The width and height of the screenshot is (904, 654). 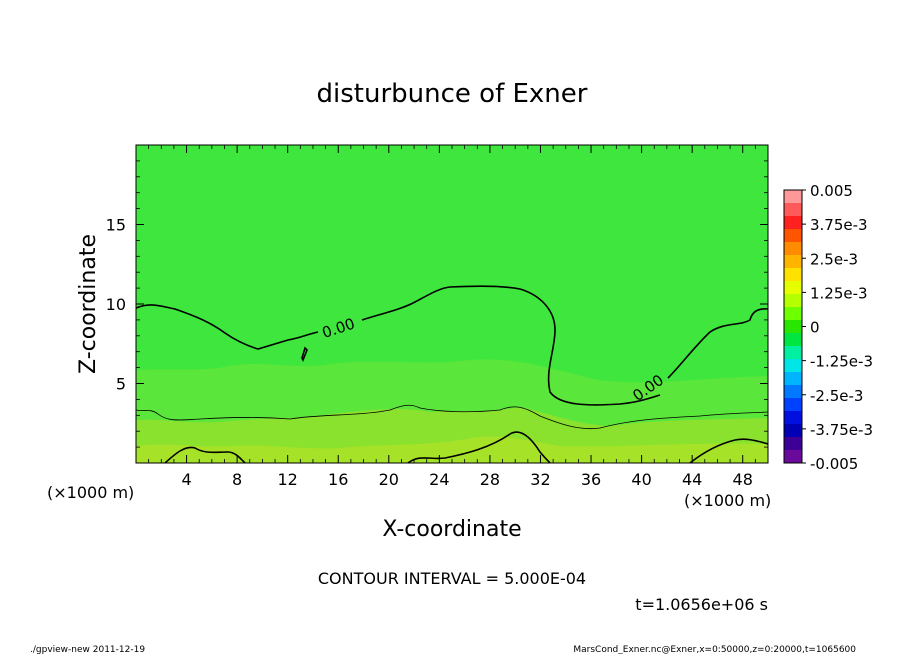 I want to click on x-tick-label: 8, so click(x=237, y=479).